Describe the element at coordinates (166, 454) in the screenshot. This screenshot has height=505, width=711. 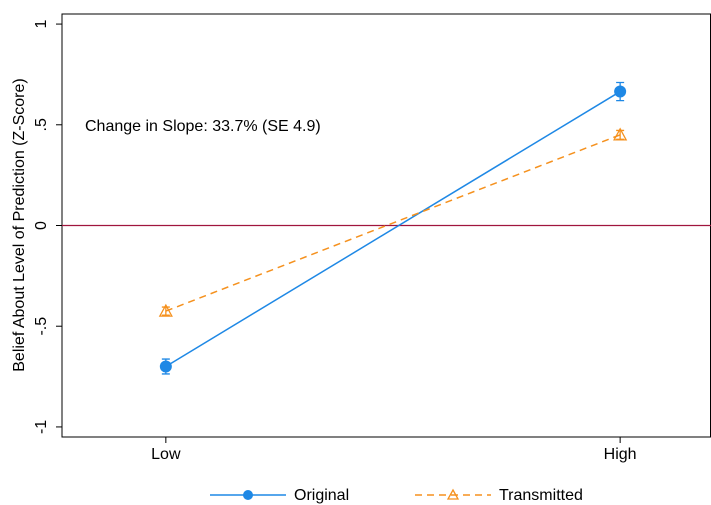
I see `x-tick-label: Low` at that location.